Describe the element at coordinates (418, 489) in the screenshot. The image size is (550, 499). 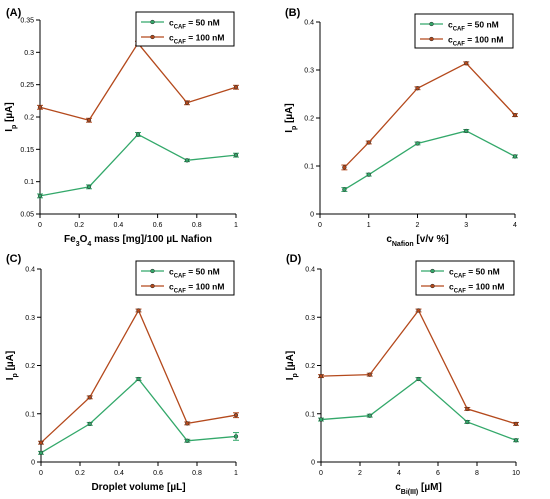
I see `x-axis-label: cBi(III) [µM]` at that location.